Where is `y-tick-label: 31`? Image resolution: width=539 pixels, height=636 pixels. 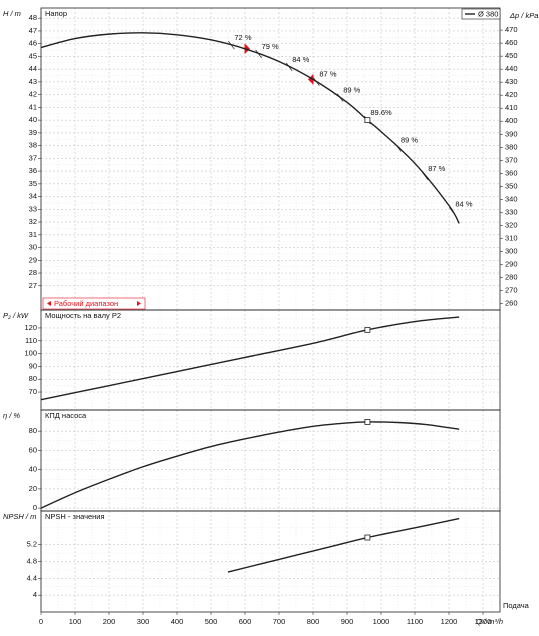
y-tick-label: 31 is located at coordinates (33, 234).